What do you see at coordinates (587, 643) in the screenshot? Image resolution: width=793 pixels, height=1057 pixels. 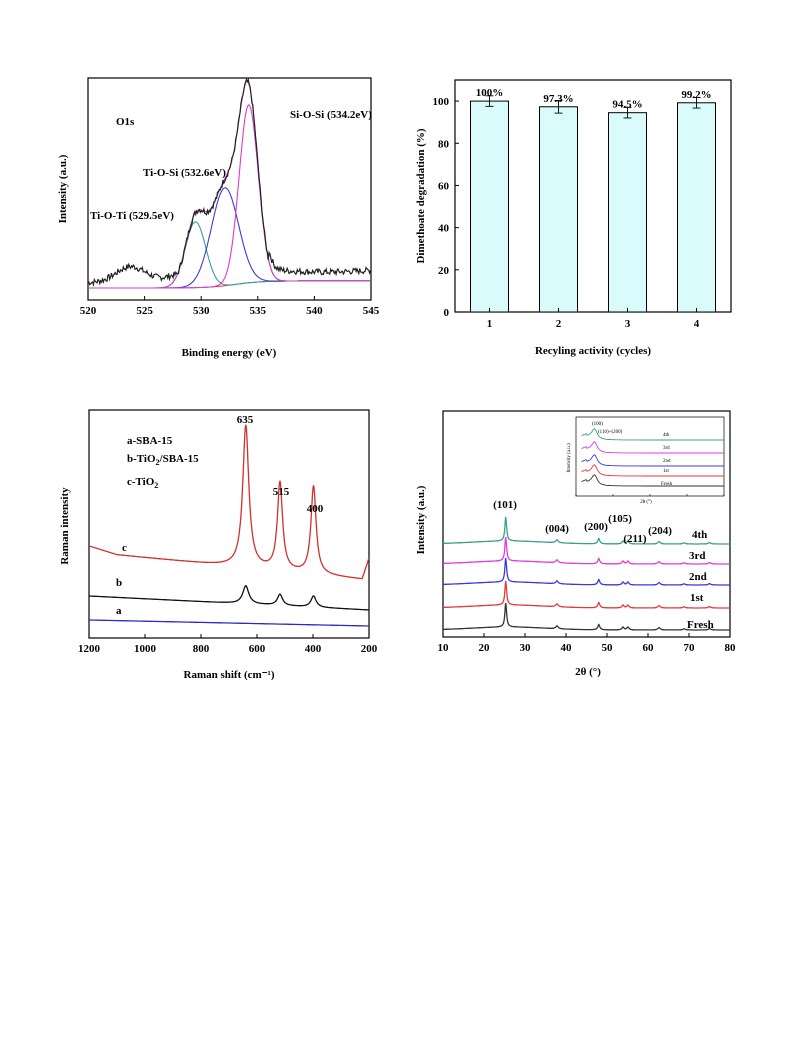 I see `xrd-x-ticks: 10 20 30 40 50 60 70 80` at bounding box center [587, 643].